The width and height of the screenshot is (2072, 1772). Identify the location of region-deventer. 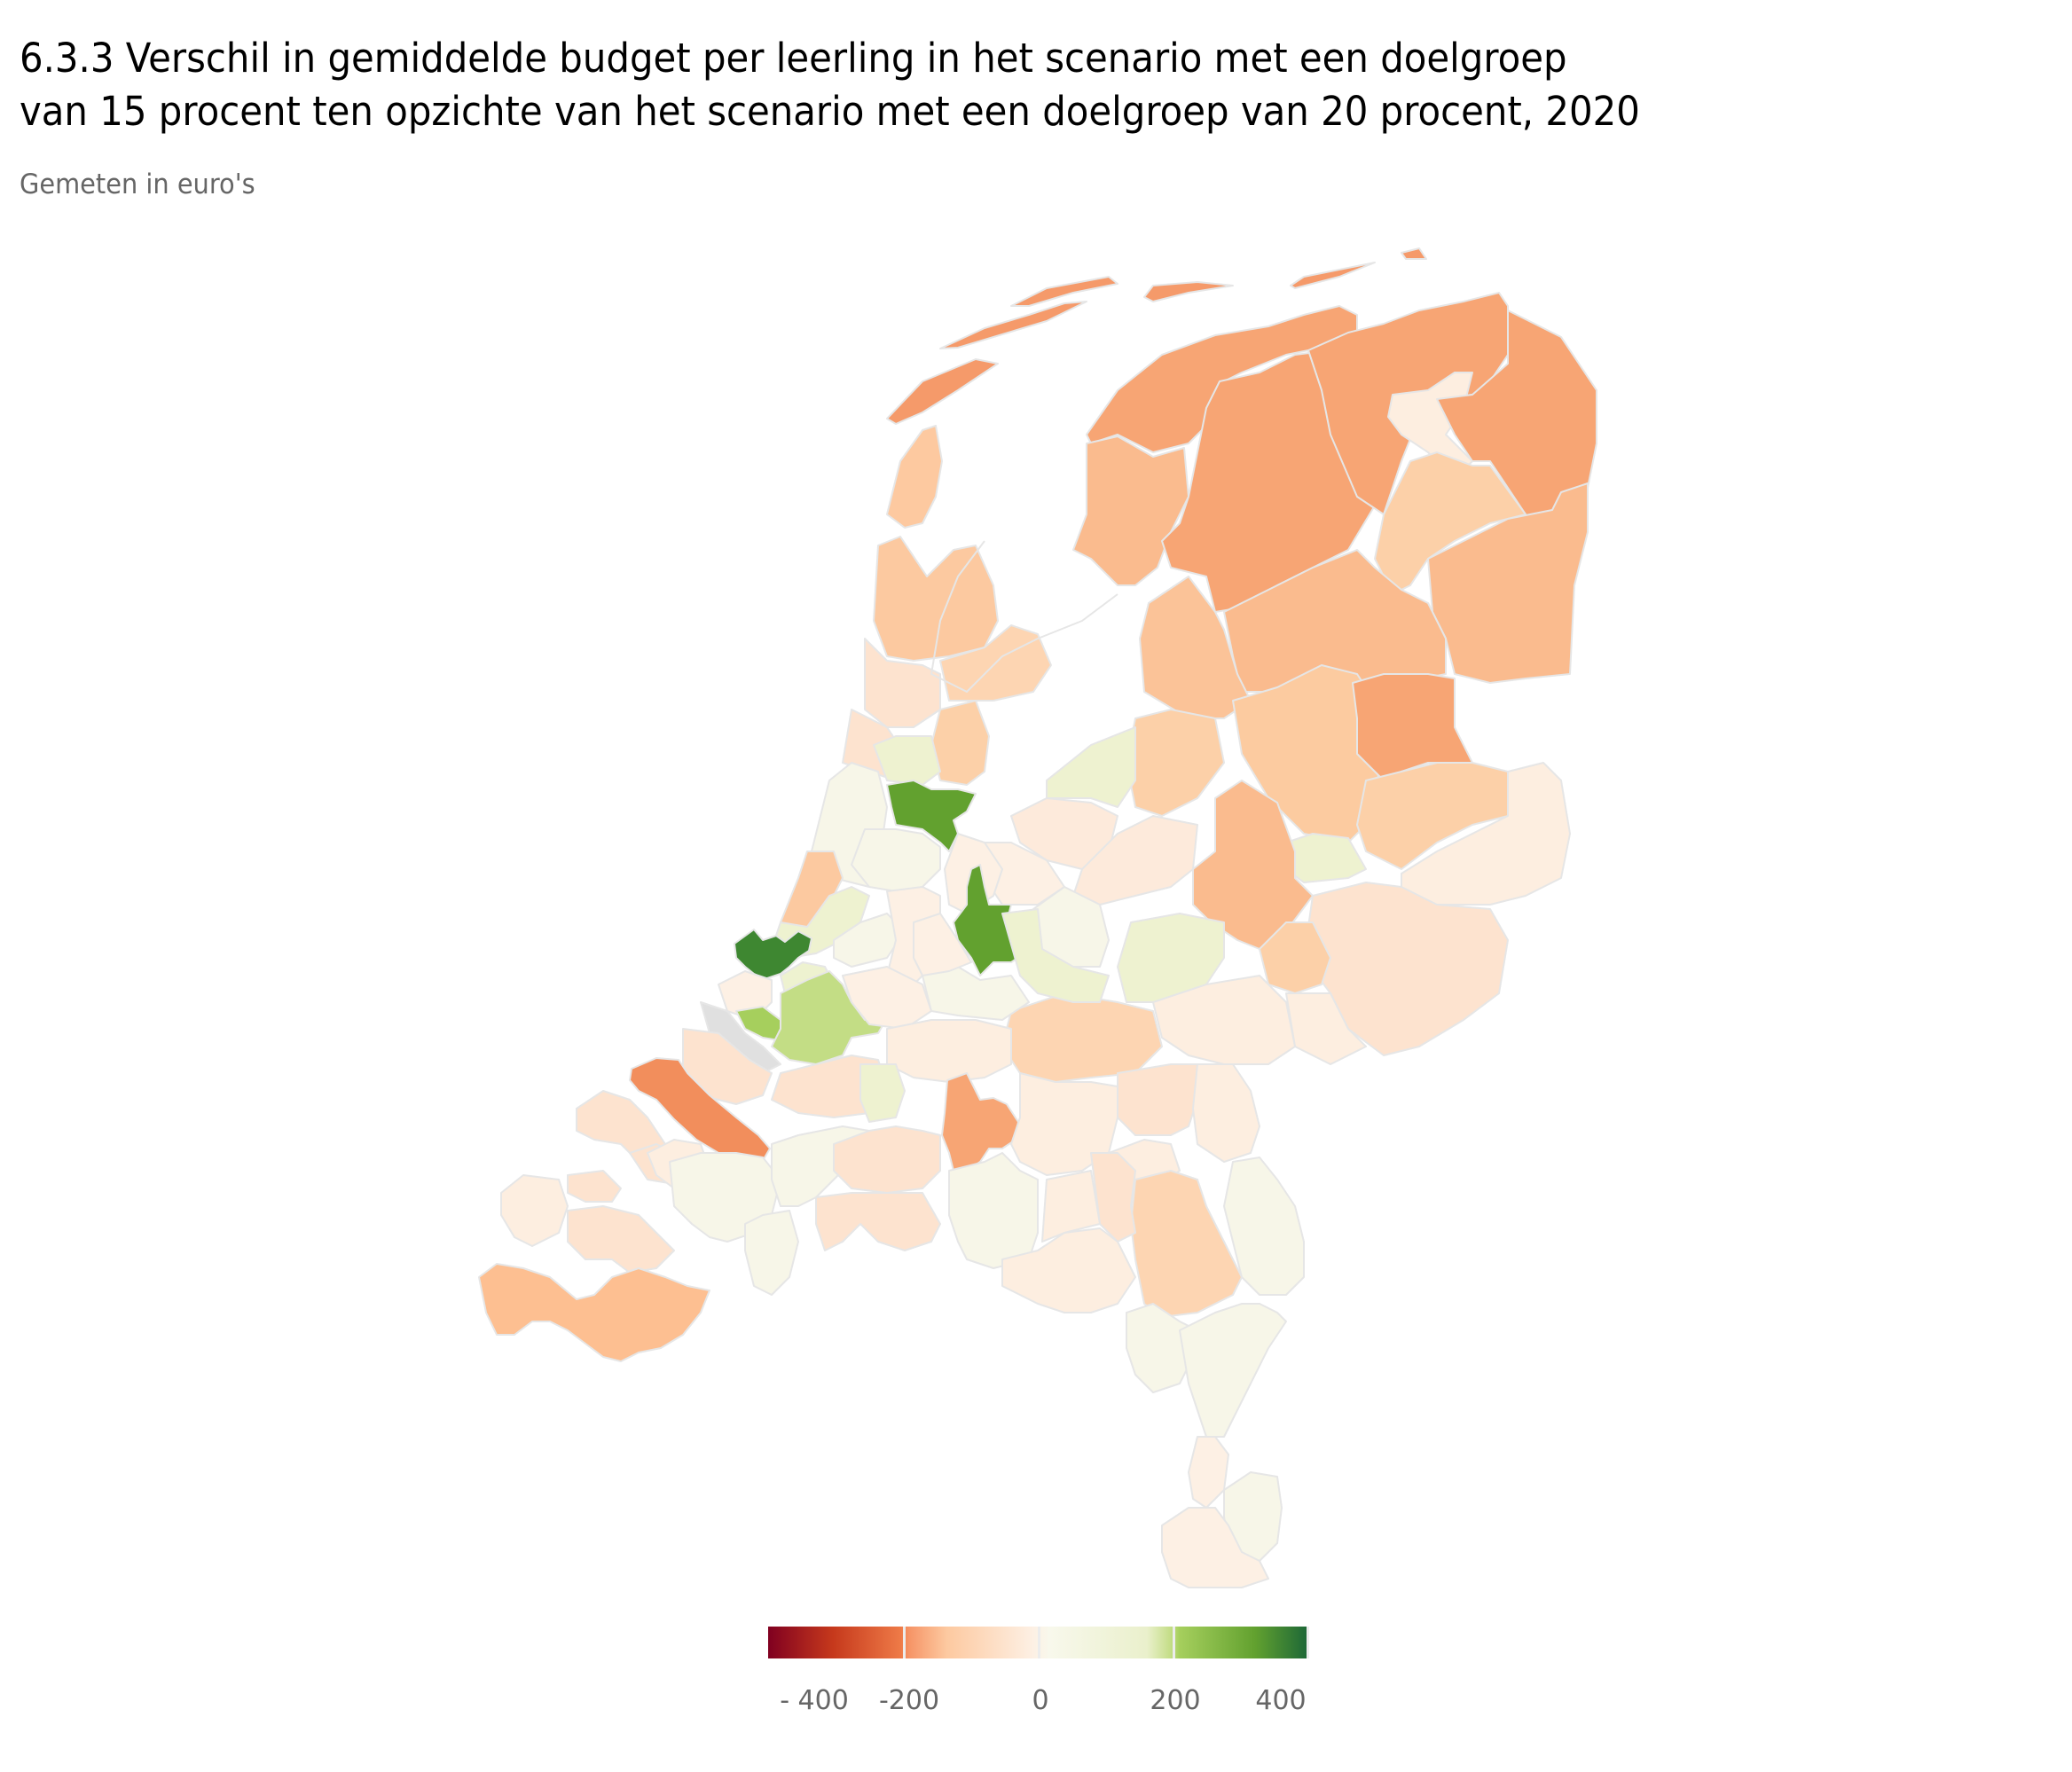
(1326, 858).